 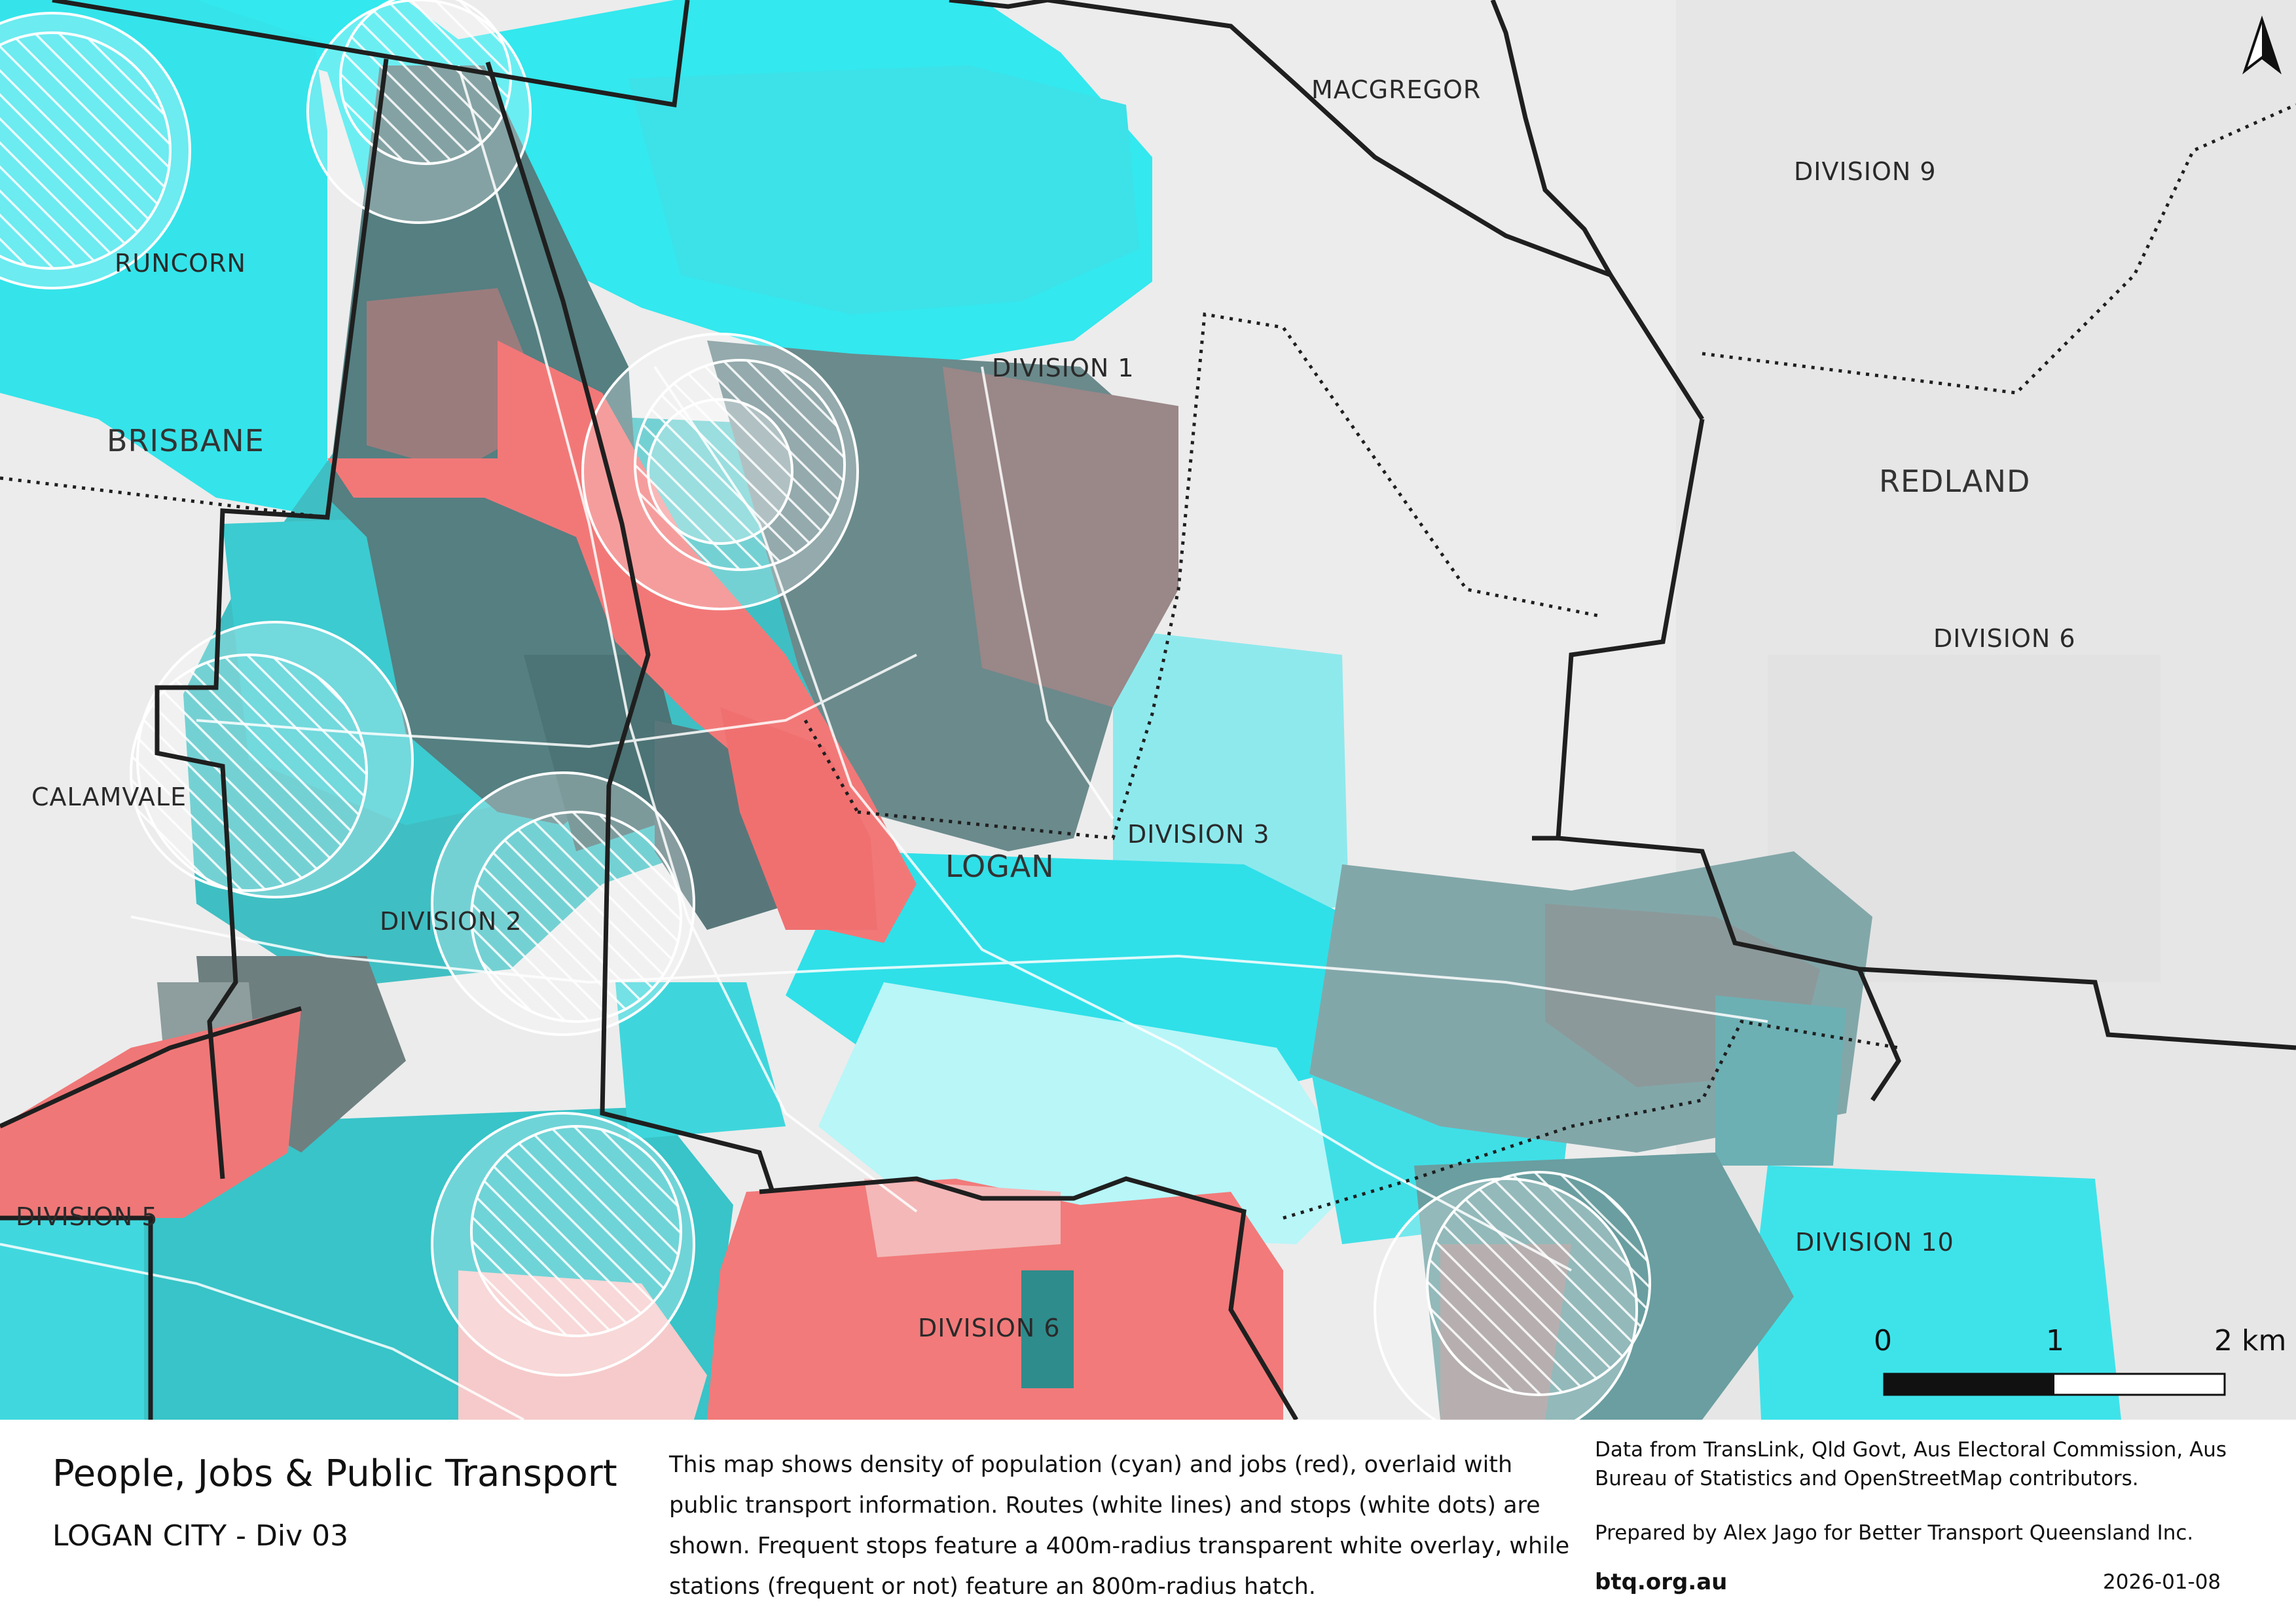 I want to click on place-label-division6-top: DIVISION 6, so click(x=2004, y=638).